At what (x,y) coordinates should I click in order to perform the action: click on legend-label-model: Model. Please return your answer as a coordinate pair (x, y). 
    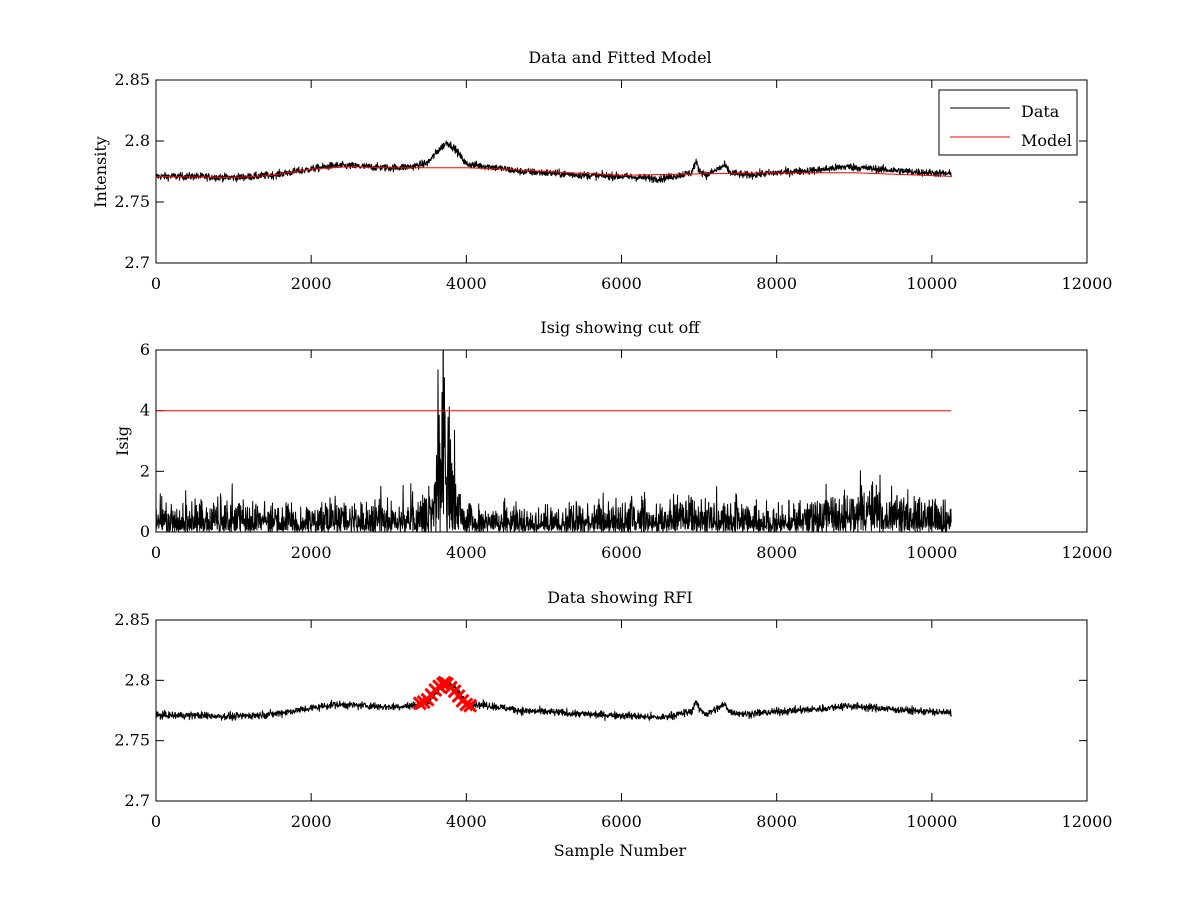
    Looking at the image, I should click on (1046, 140).